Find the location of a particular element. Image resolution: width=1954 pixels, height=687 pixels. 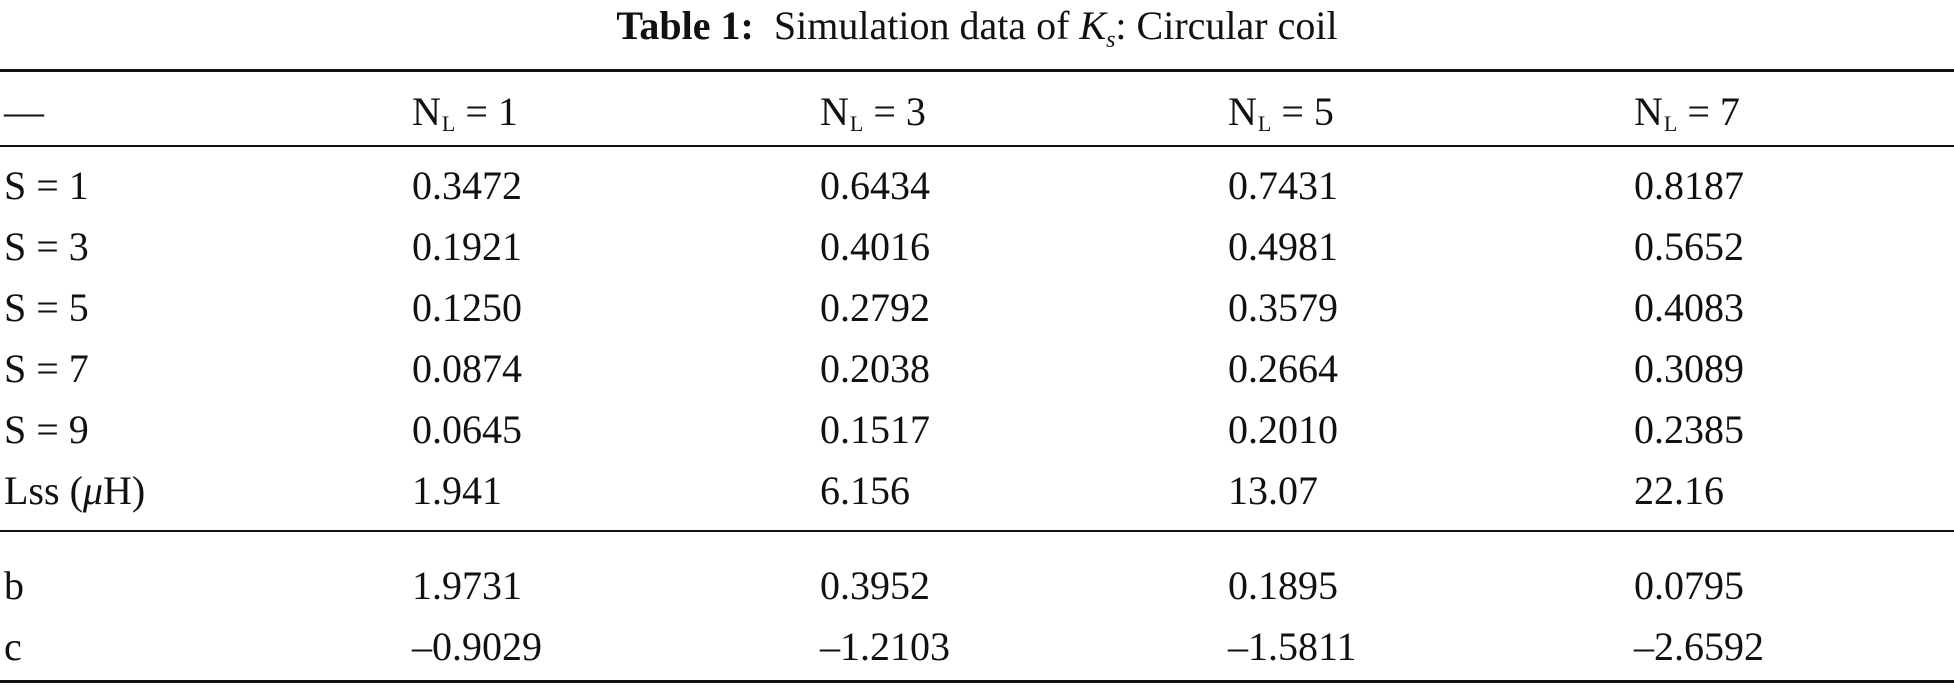

table-cell: 0.2792 is located at coordinates (875, 307).